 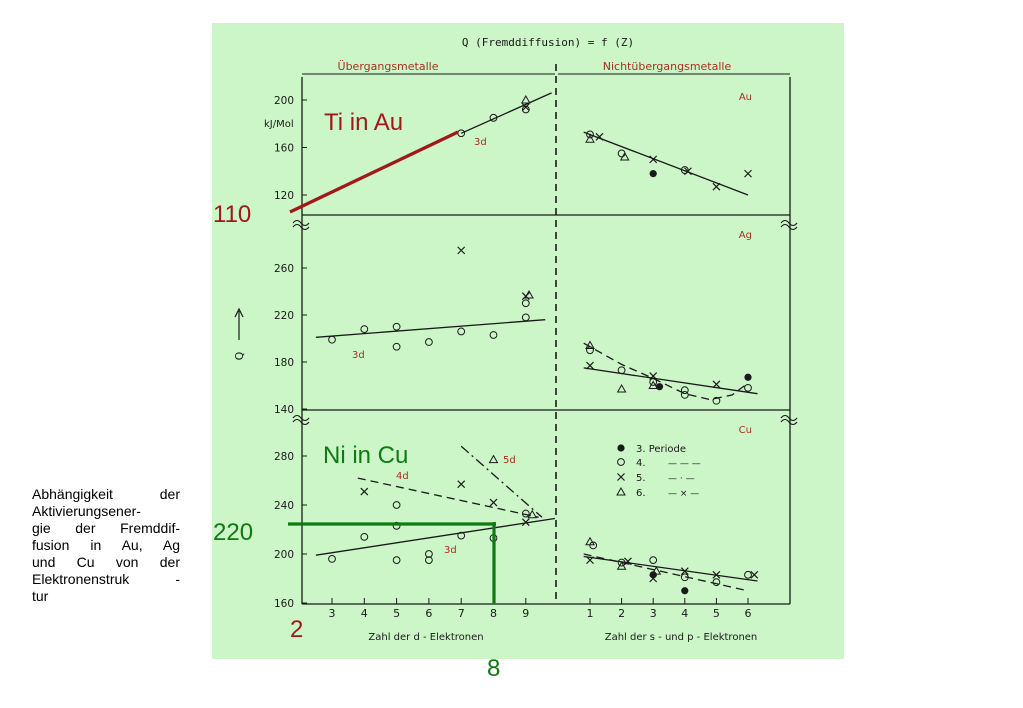 I want to click on caption-line: Aktivierungsener-, so click(x=86, y=511).